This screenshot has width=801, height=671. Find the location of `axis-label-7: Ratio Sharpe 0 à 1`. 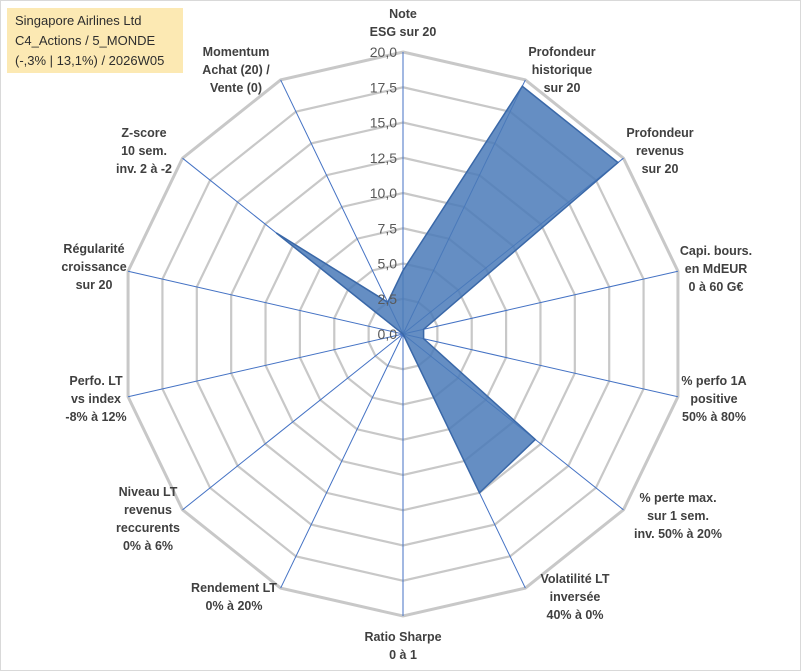

axis-label-7: Ratio Sharpe 0 à 1 is located at coordinates (402, 646).